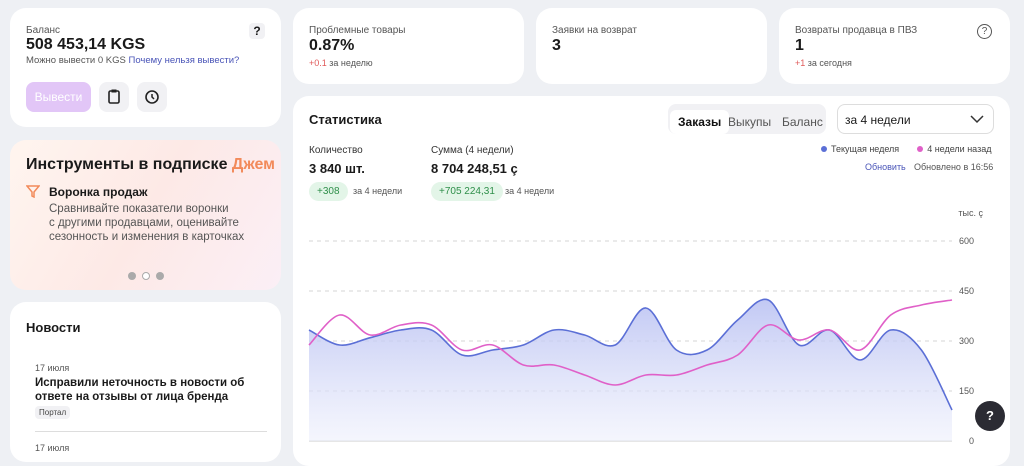 The height and width of the screenshot is (466, 1024). I want to click on sum: 8 704 248,51 ç, so click(474, 168).